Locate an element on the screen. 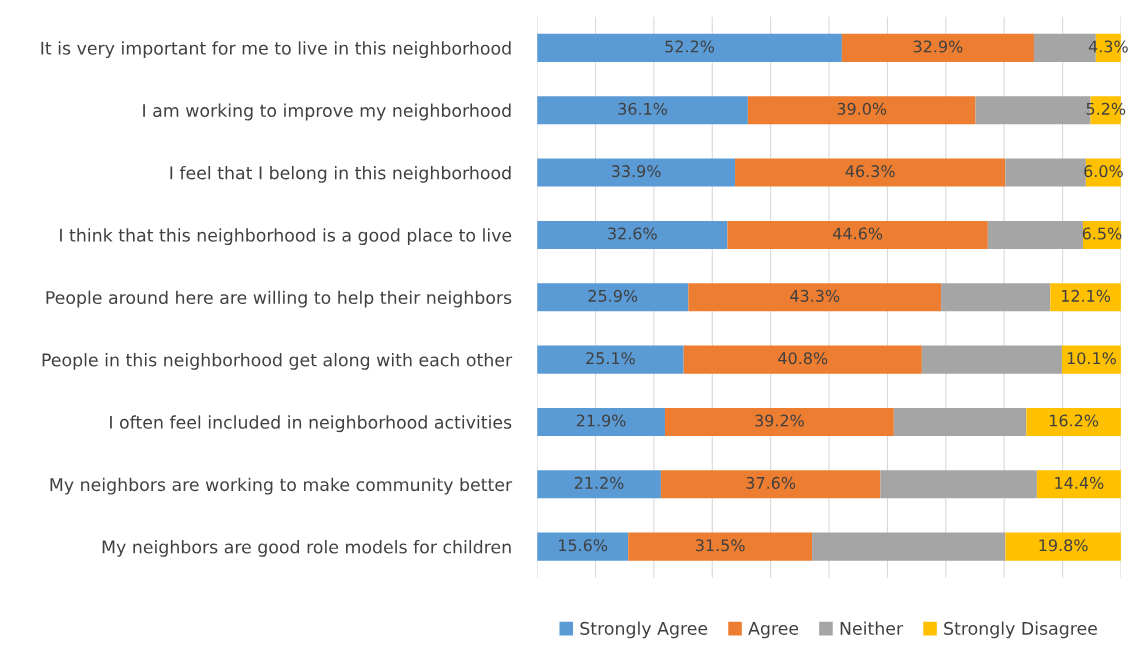  data-label: 36.1% is located at coordinates (642, 108).